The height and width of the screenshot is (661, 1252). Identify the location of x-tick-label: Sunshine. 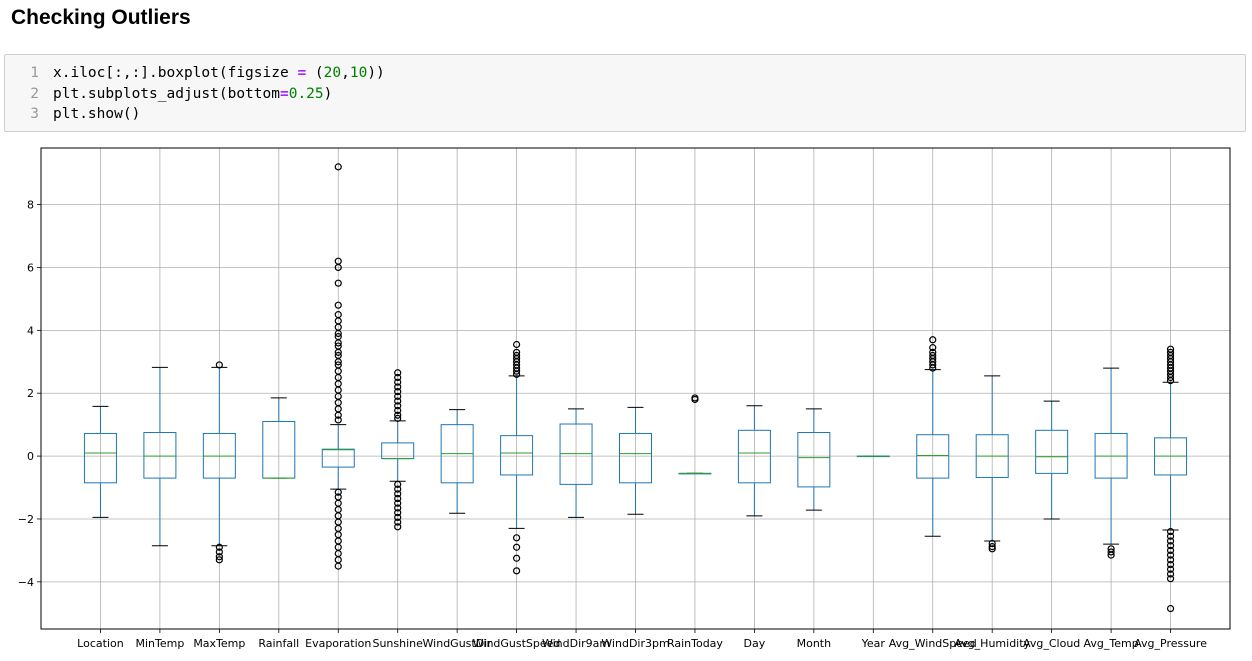
(397, 643).